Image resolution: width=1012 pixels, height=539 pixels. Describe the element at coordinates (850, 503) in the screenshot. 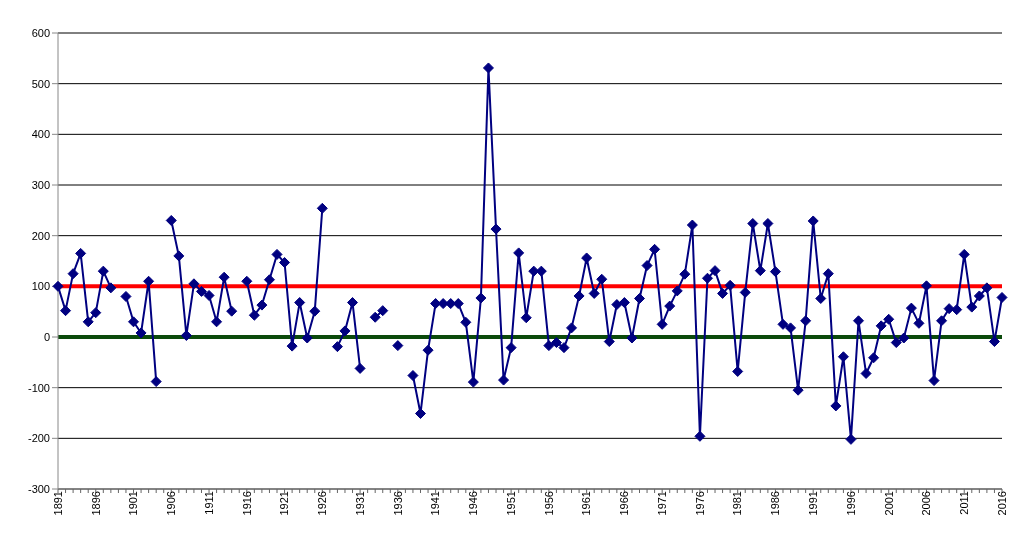

I see `x-tick-label: 1996` at that location.